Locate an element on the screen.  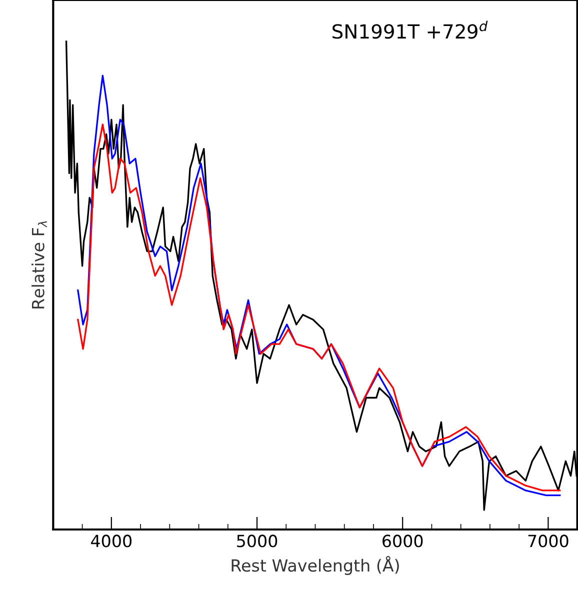
x-tick-label: 5000 is located at coordinates (257, 541).